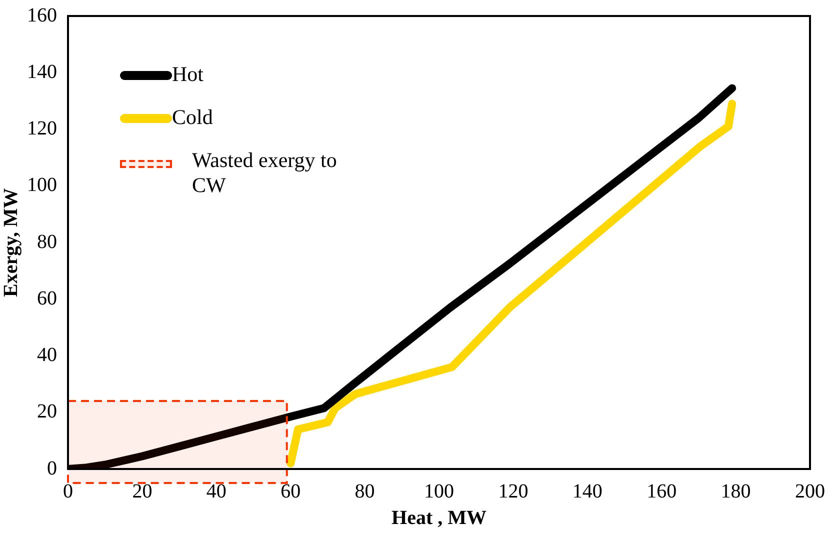  Describe the element at coordinates (364, 491) in the screenshot. I see `x-tick-label: 80` at that location.